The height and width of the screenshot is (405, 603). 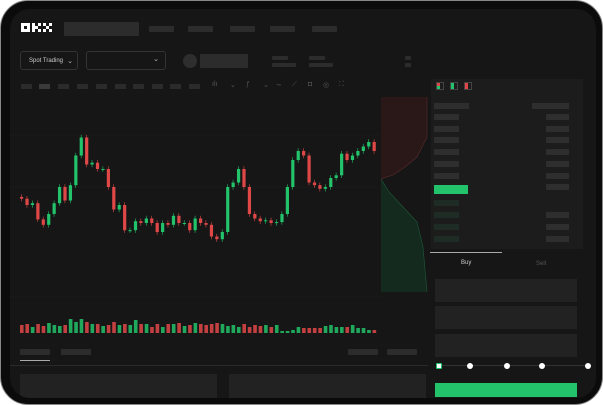 I want to click on indicator-icon: ƒ, so click(x=248, y=84).